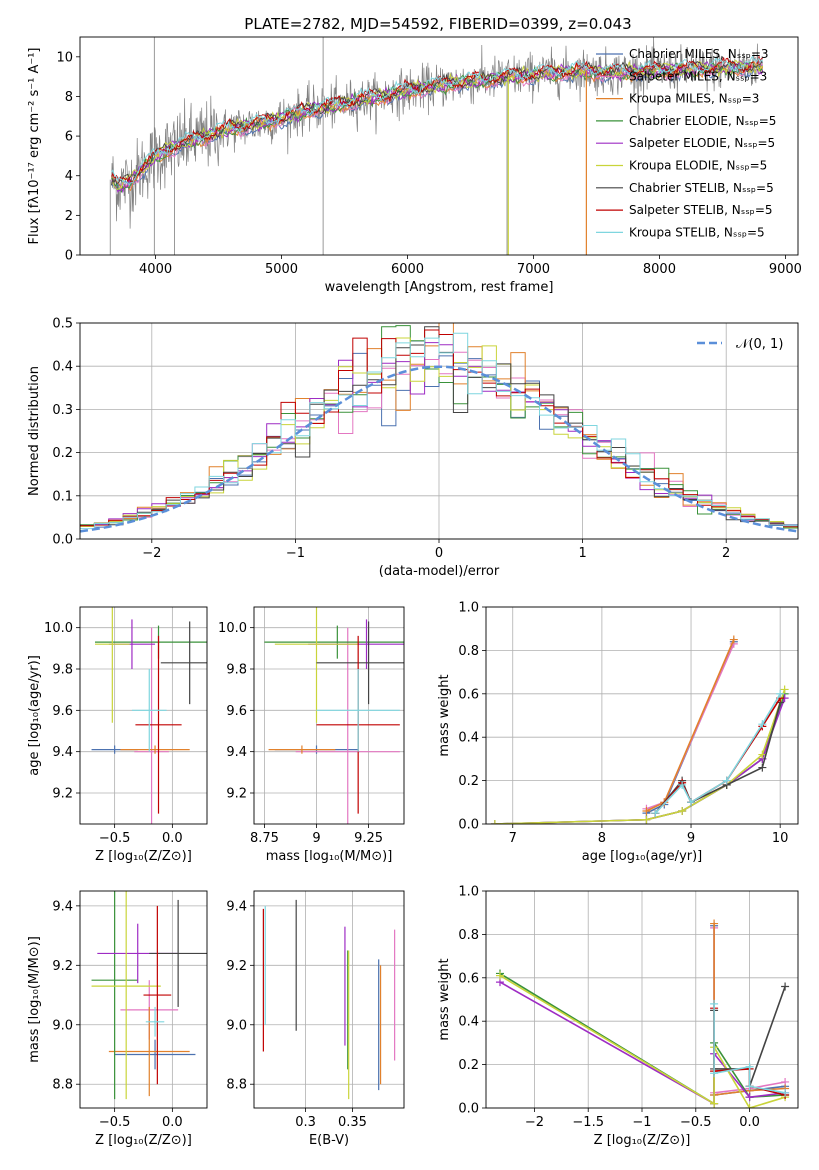 The width and height of the screenshot is (819, 1170). What do you see at coordinates (62, 410) in the screenshot?
I see `y-tick-label: 0.3` at bounding box center [62, 410].